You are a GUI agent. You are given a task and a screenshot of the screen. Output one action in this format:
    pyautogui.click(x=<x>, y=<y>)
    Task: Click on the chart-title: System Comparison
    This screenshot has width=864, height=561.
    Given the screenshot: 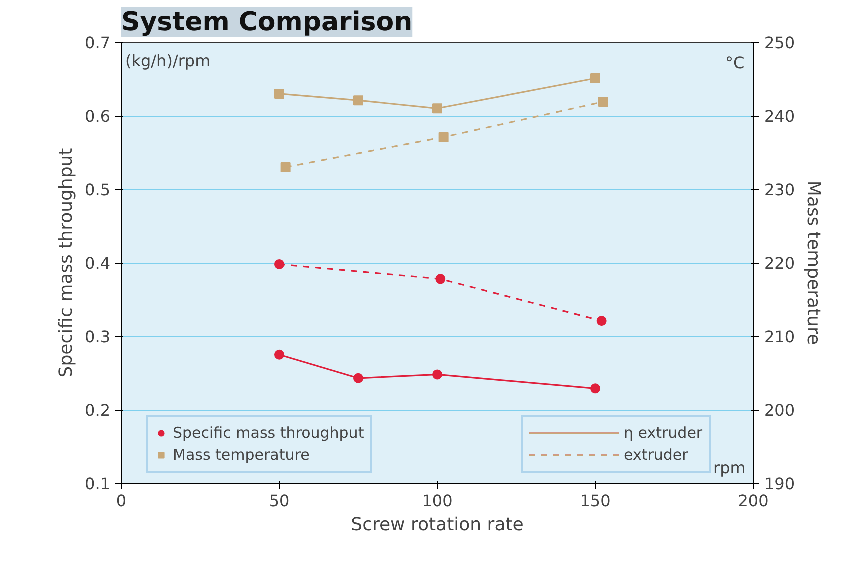 What is the action you would take?
    pyautogui.click(x=267, y=23)
    